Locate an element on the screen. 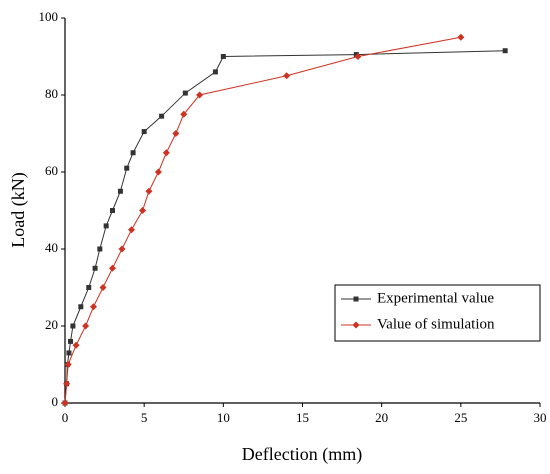 The image size is (550, 474). y-tick-label: 100 is located at coordinates (49, 16).